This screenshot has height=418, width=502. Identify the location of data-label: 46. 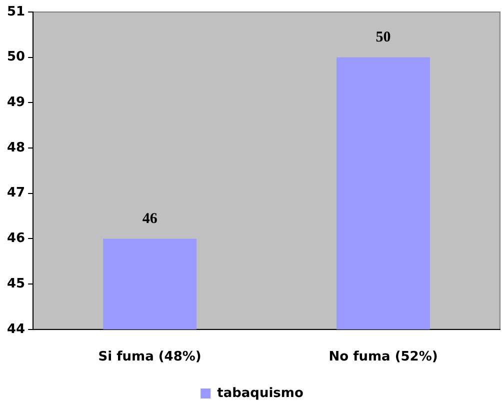
(150, 219).